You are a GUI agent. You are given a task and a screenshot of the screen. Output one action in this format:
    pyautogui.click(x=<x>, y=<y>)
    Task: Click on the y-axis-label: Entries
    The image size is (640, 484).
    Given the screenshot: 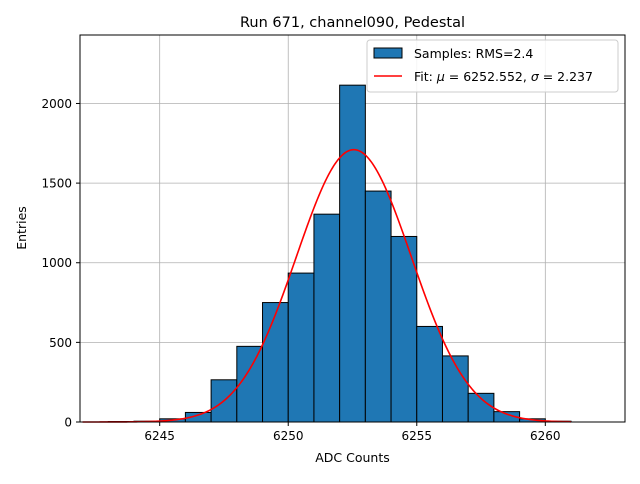 What is the action you would take?
    pyautogui.click(x=21, y=228)
    